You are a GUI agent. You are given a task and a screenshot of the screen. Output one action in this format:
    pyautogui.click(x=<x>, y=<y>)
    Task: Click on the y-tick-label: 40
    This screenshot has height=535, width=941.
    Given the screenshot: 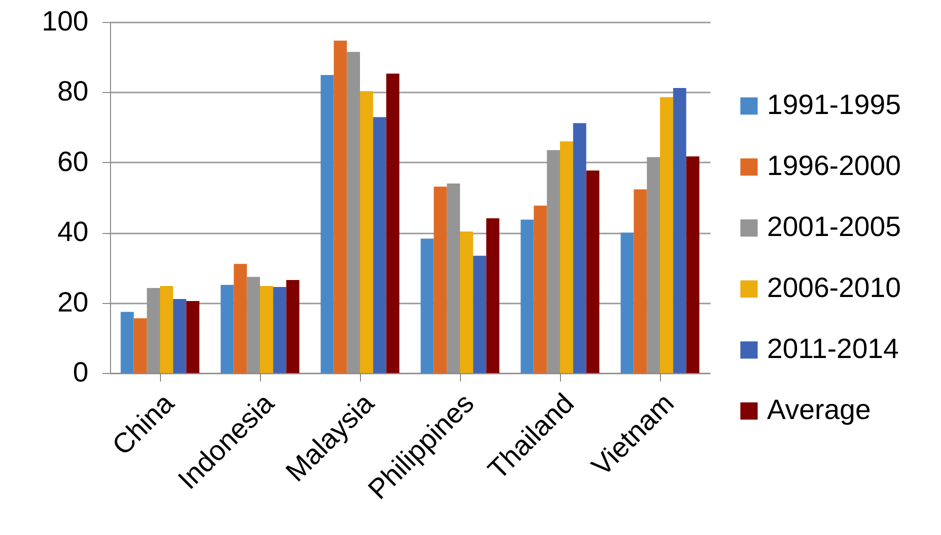 What is the action you would take?
    pyautogui.click(x=72, y=232)
    